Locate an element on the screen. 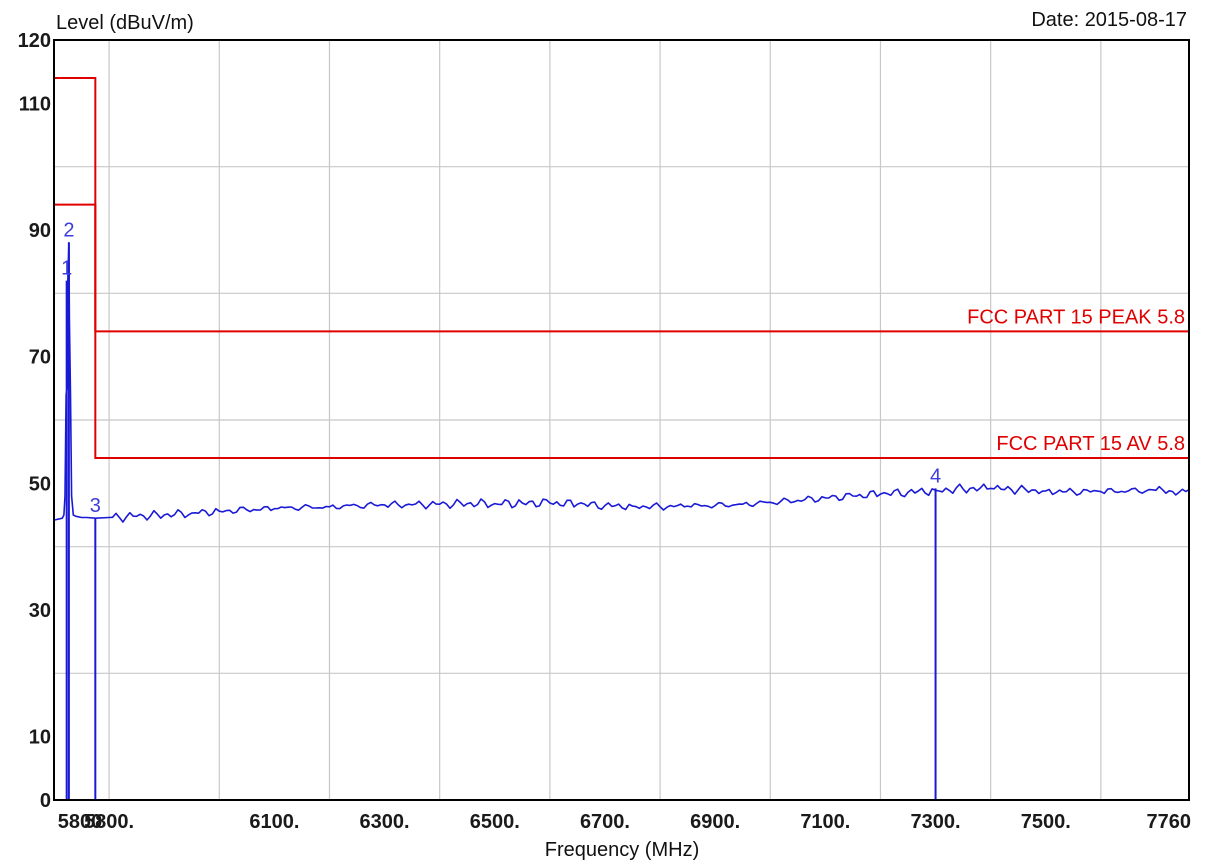 The width and height of the screenshot is (1220, 866). x-tick-label: 7760 is located at coordinates (1169, 822).